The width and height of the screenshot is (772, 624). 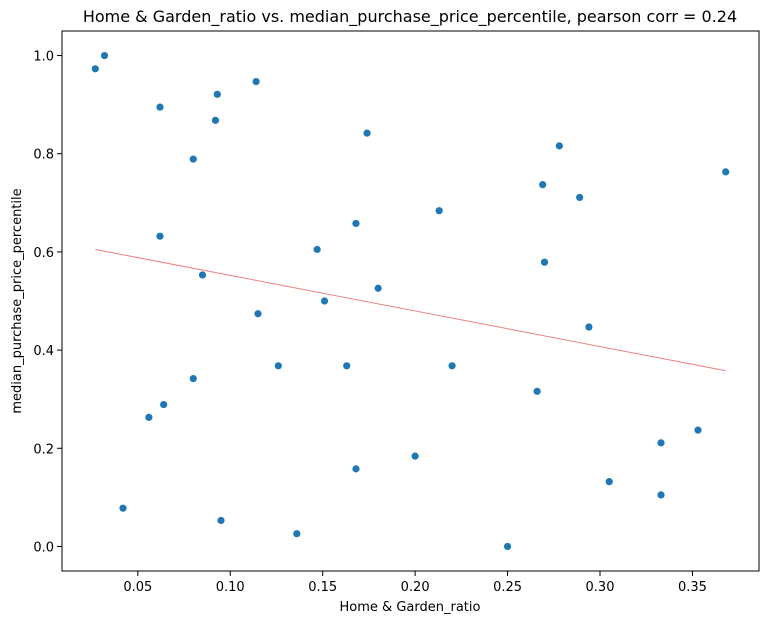 I want to click on x-axis-label: Home & Garden_ratio, so click(x=410, y=607).